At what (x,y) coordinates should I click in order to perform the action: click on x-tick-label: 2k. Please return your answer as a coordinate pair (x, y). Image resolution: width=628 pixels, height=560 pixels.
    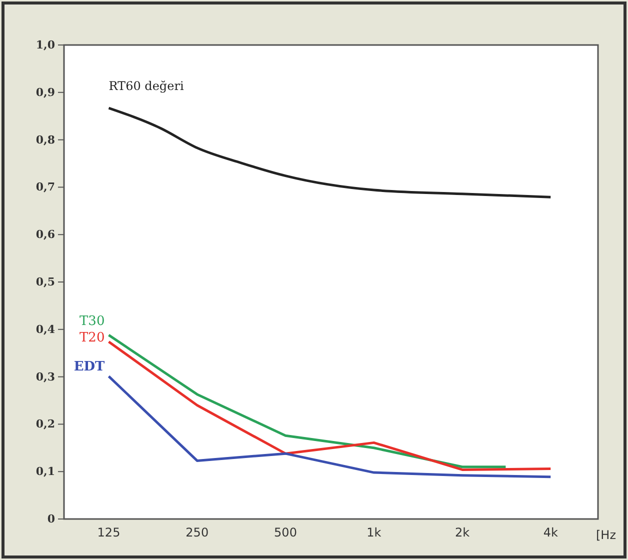
    Looking at the image, I should click on (462, 533).